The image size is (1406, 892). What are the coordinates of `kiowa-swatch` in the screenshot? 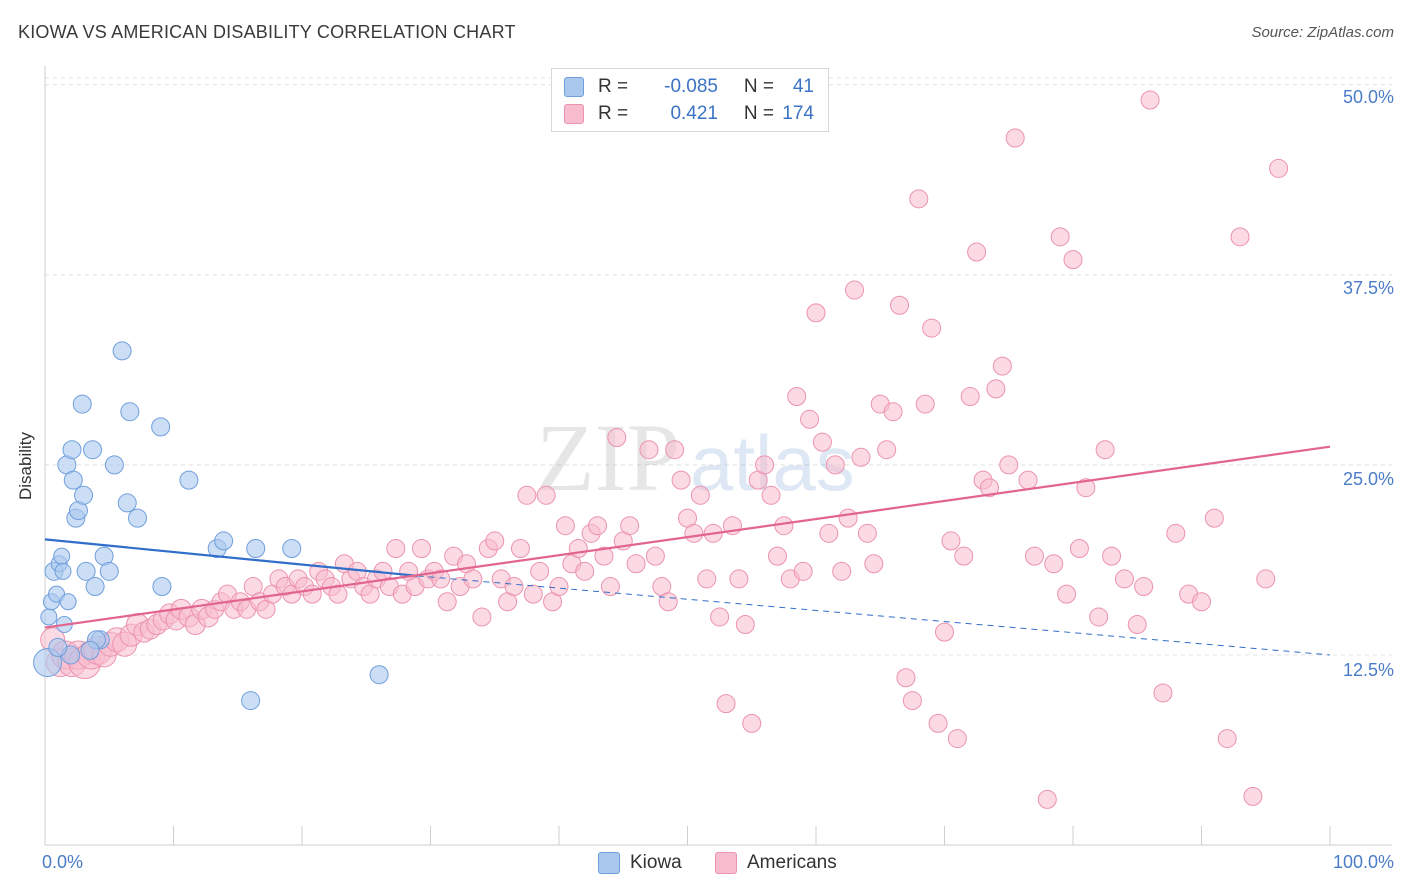 It's located at (574, 87).